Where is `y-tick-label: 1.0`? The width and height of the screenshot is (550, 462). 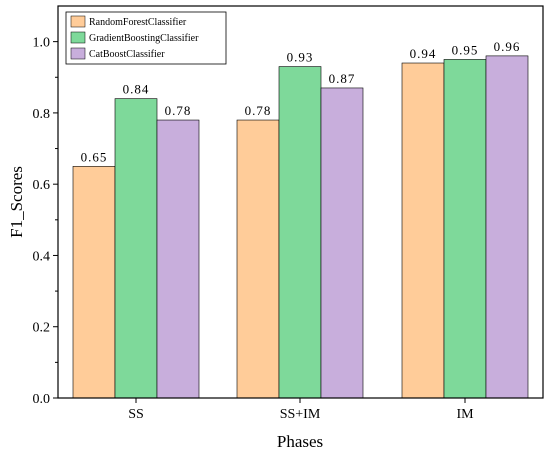
y-tick-label: 1.0 is located at coordinates (42, 43).